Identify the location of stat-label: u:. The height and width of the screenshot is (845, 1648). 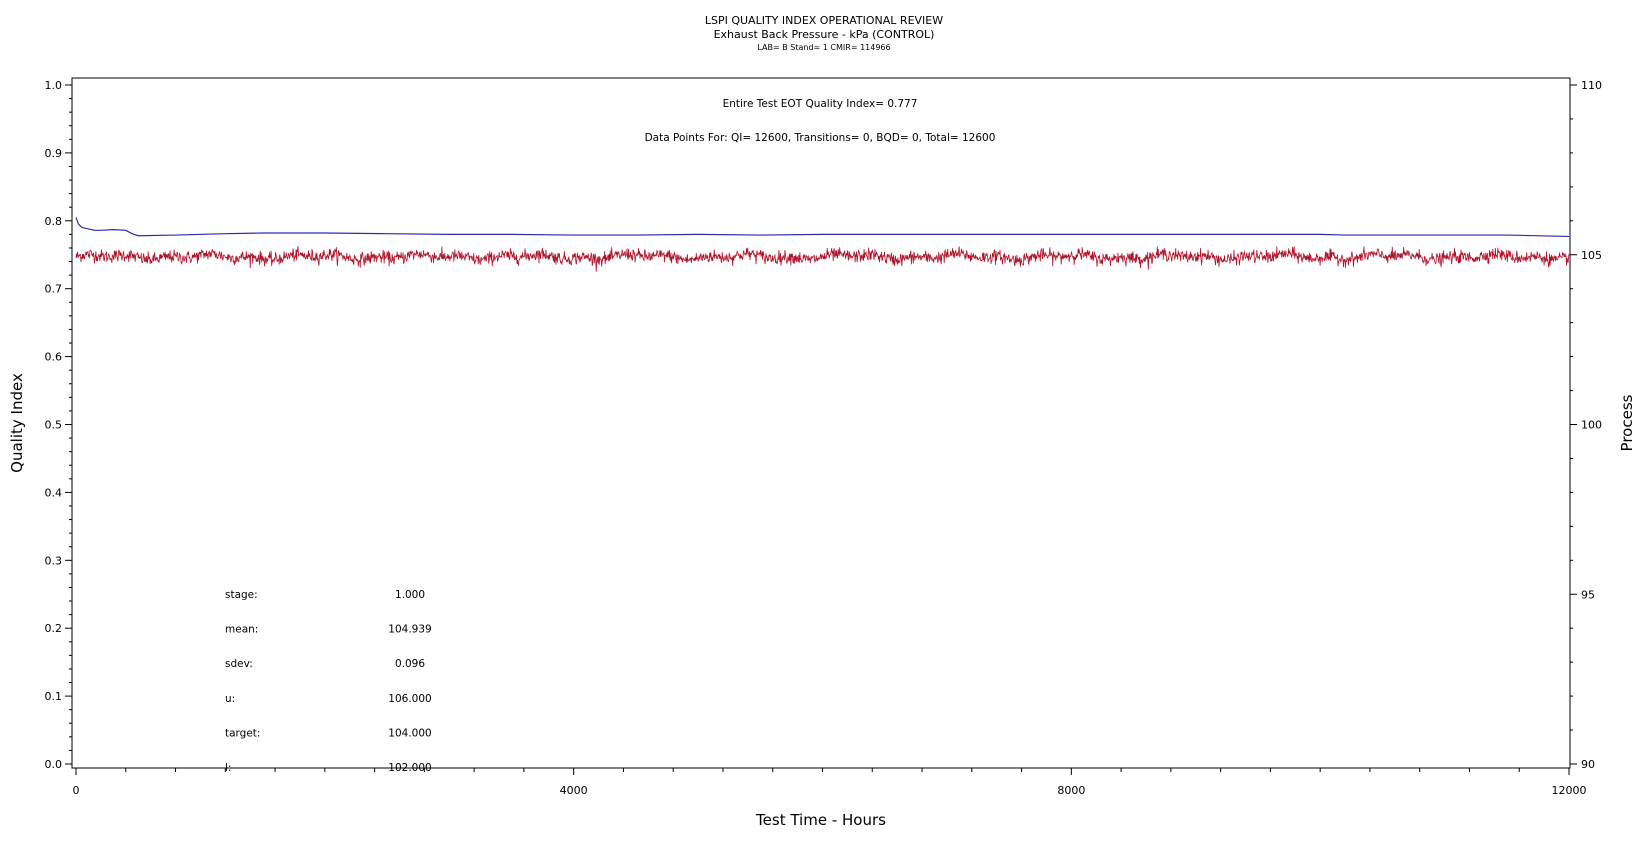
(230, 699).